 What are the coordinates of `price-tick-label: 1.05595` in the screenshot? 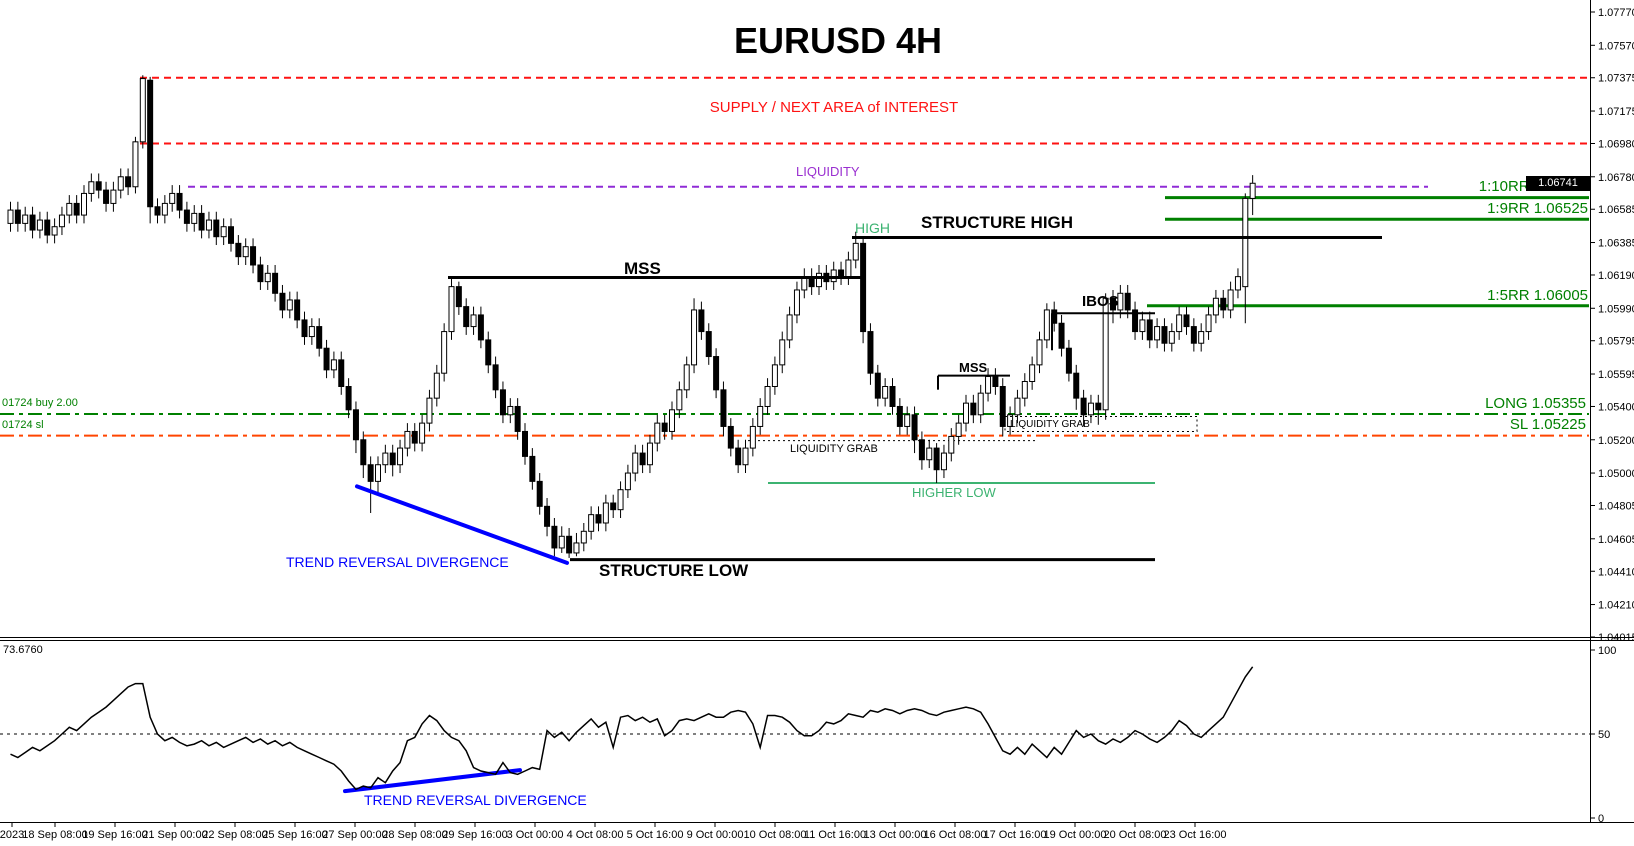 It's located at (1616, 375).